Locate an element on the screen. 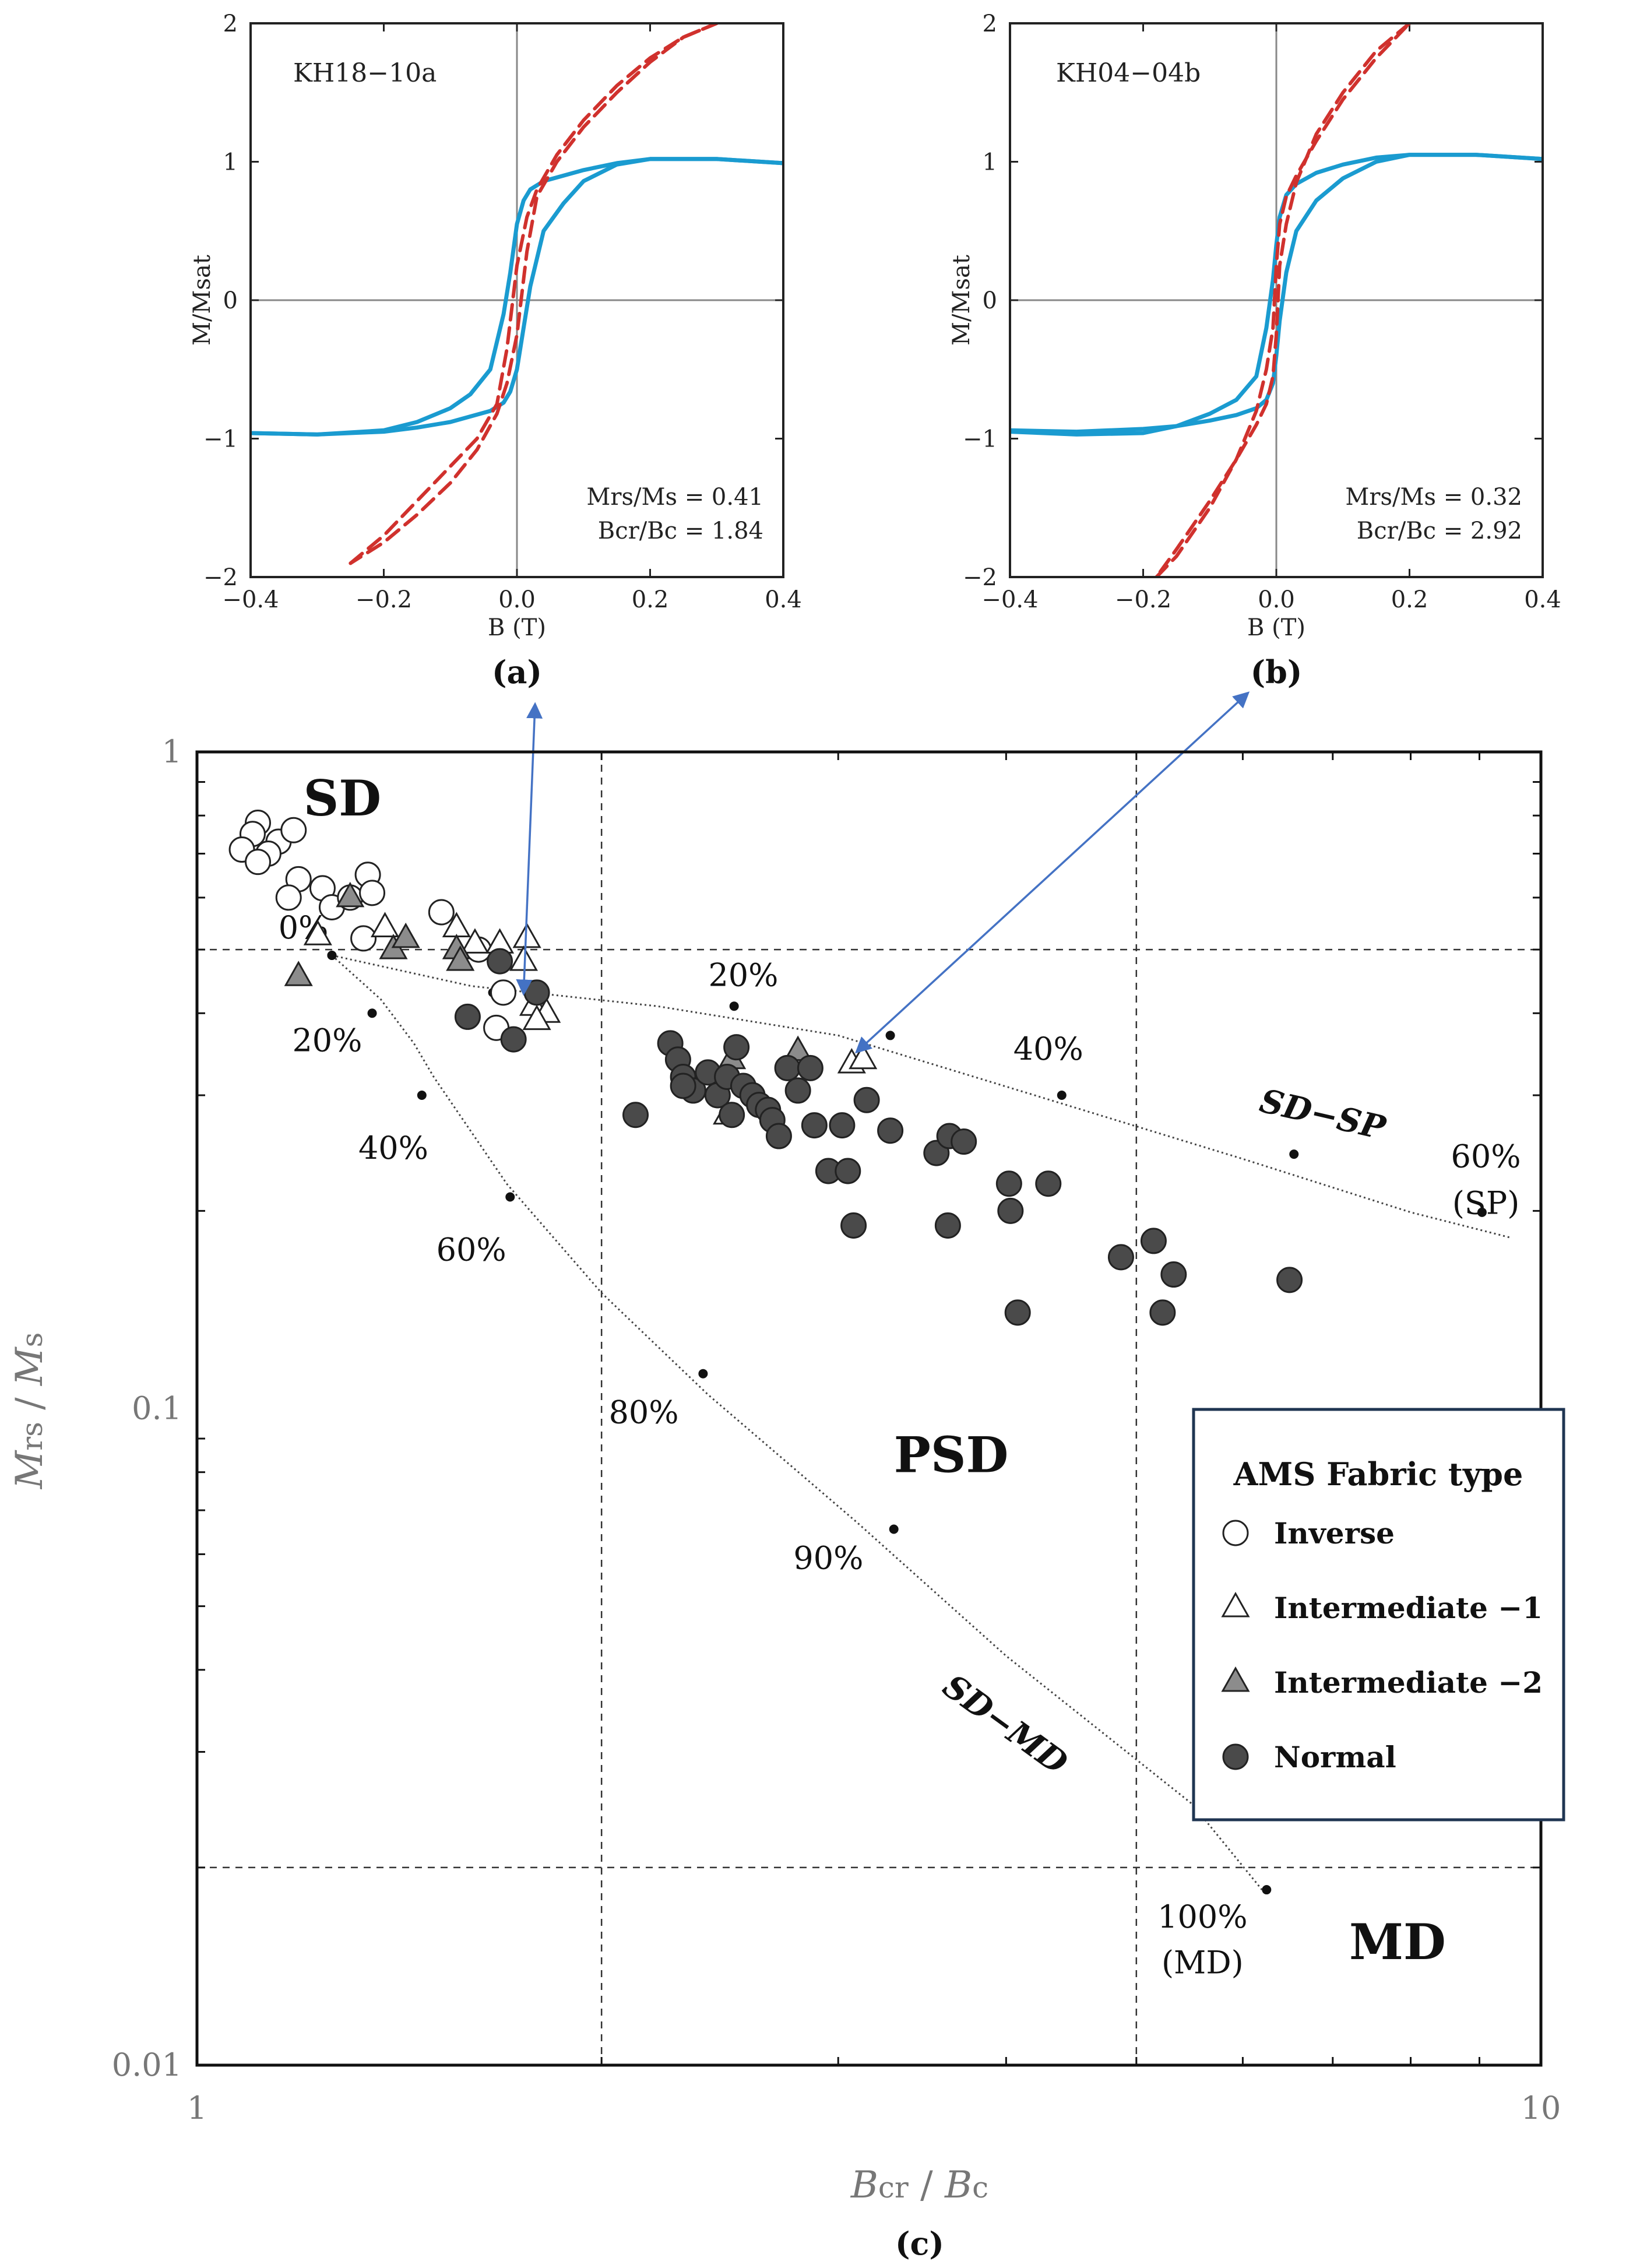 The width and height of the screenshot is (1633, 2268). panel-a-stat-mrs: Mrs/Ms = 0.41 is located at coordinates (674, 497).